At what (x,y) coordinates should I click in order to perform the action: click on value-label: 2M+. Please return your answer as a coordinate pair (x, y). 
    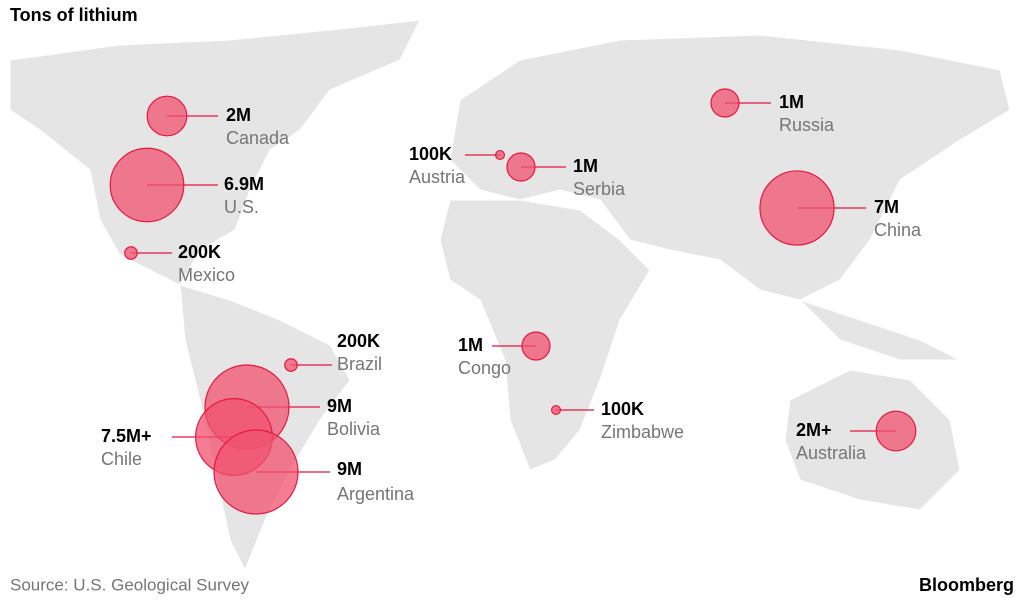
    Looking at the image, I should click on (814, 430).